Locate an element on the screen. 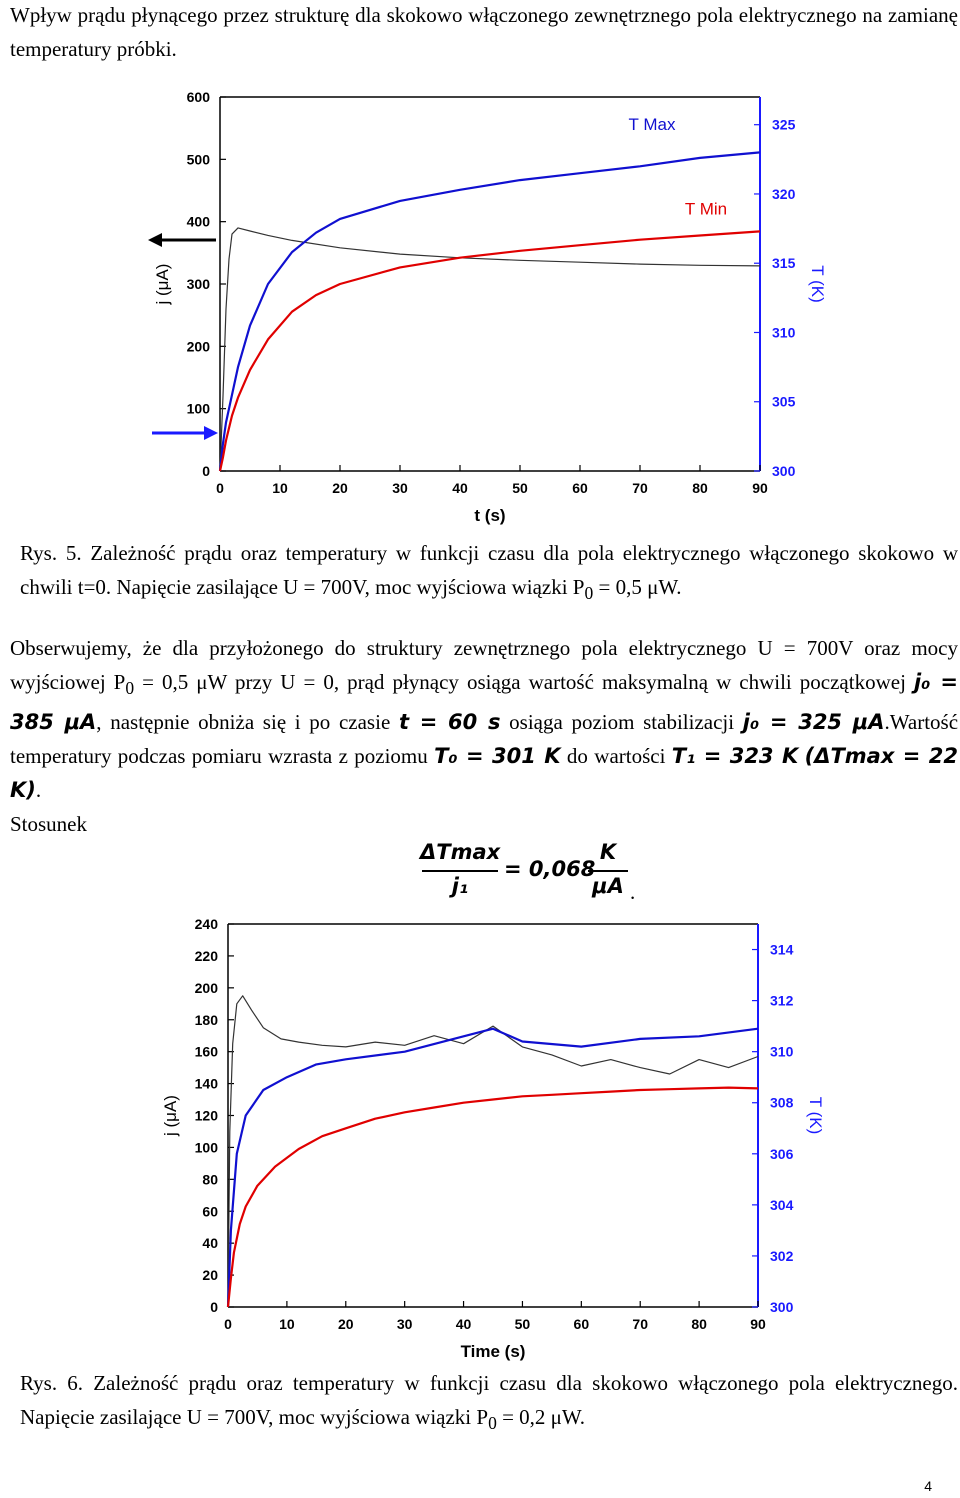 This screenshot has width=960, height=1498. y-tick-label: 220 is located at coordinates (207, 956).